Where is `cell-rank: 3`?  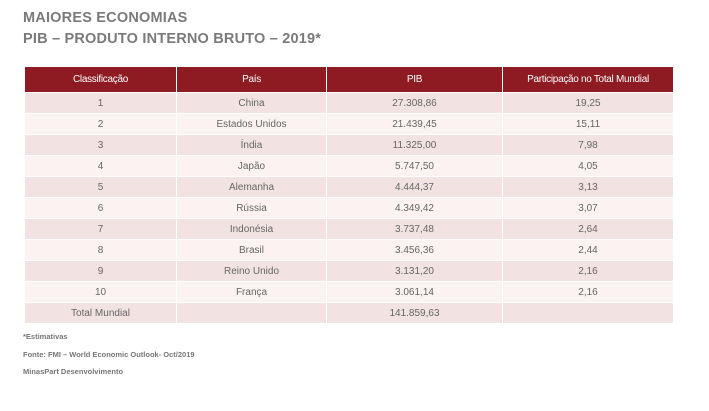 cell-rank: 3 is located at coordinates (100, 145).